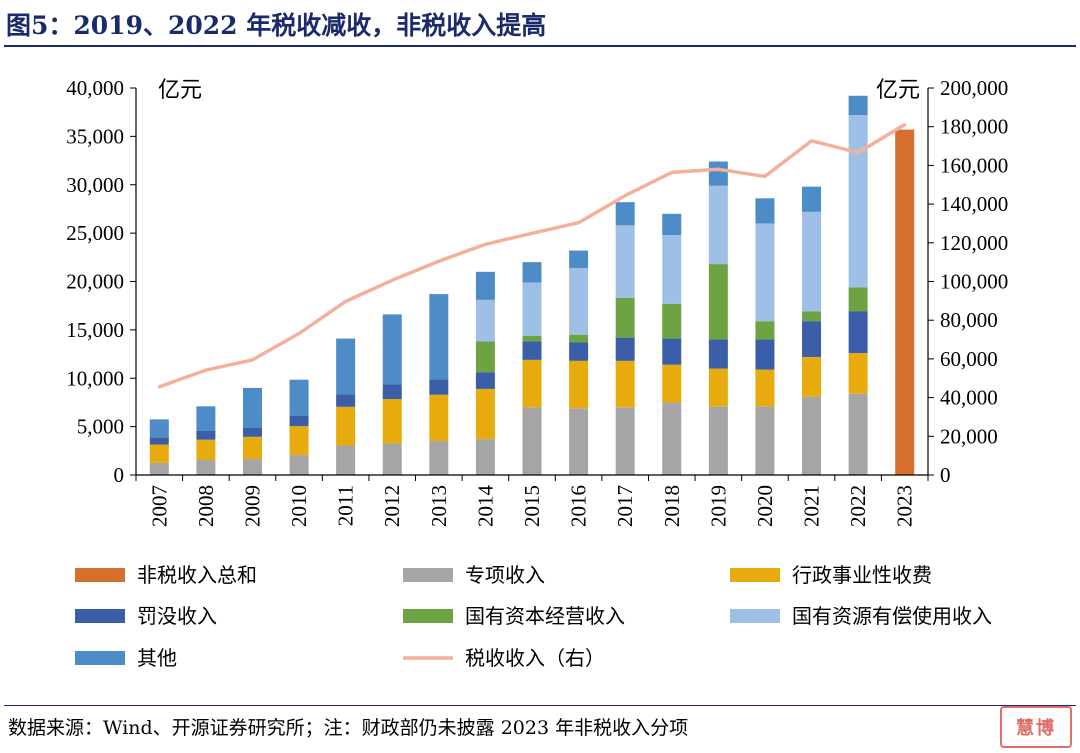  Describe the element at coordinates (625, 214) in the screenshot. I see `bar-其他-2017` at that location.